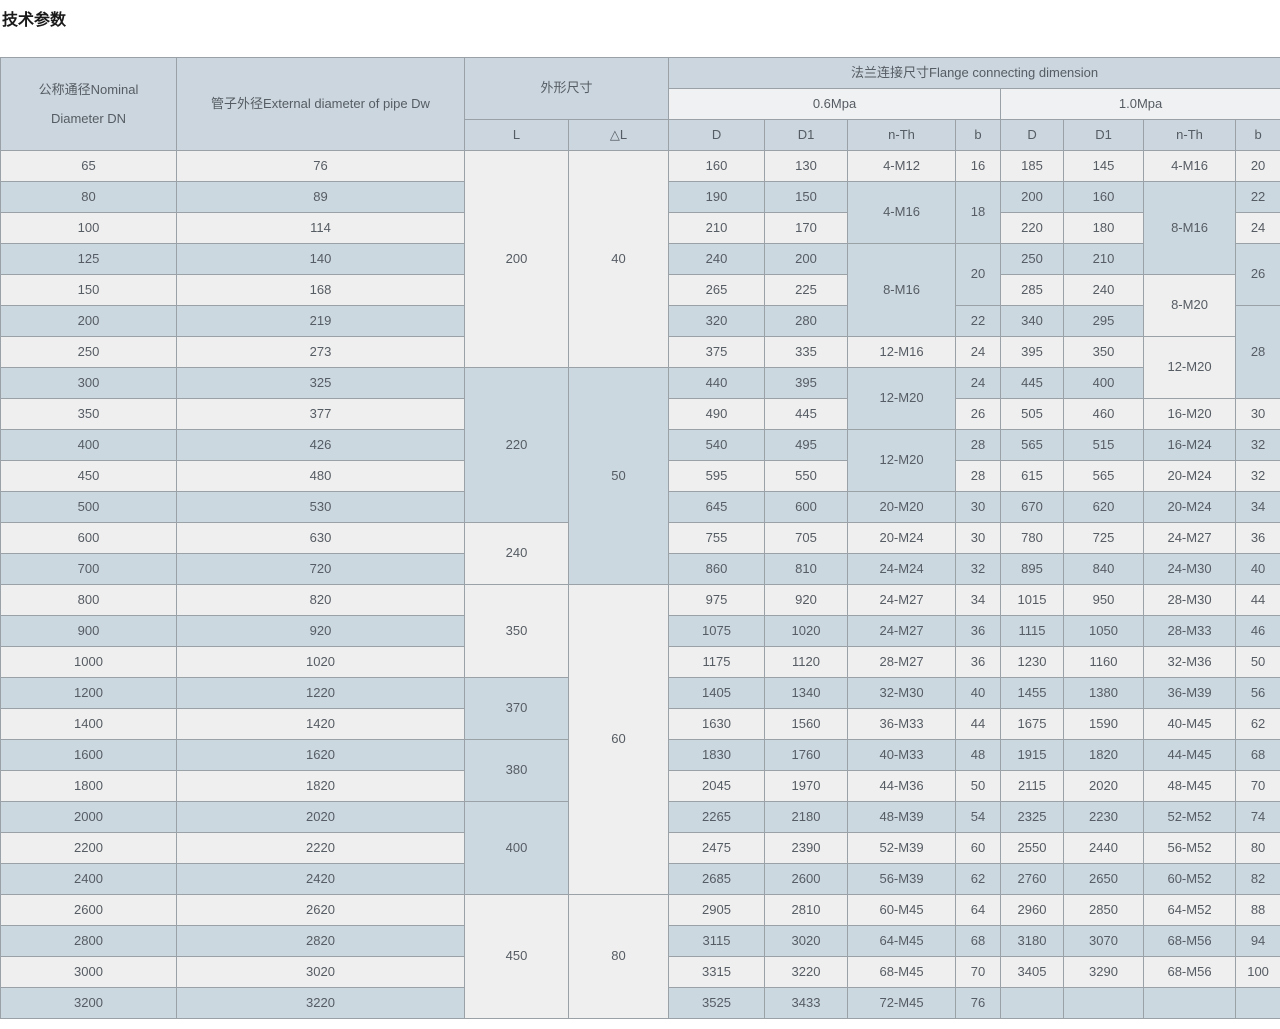 Image resolution: width=1280 pixels, height=1029 pixels. Describe the element at coordinates (978, 600) in the screenshot. I see `table-cell: 34` at that location.